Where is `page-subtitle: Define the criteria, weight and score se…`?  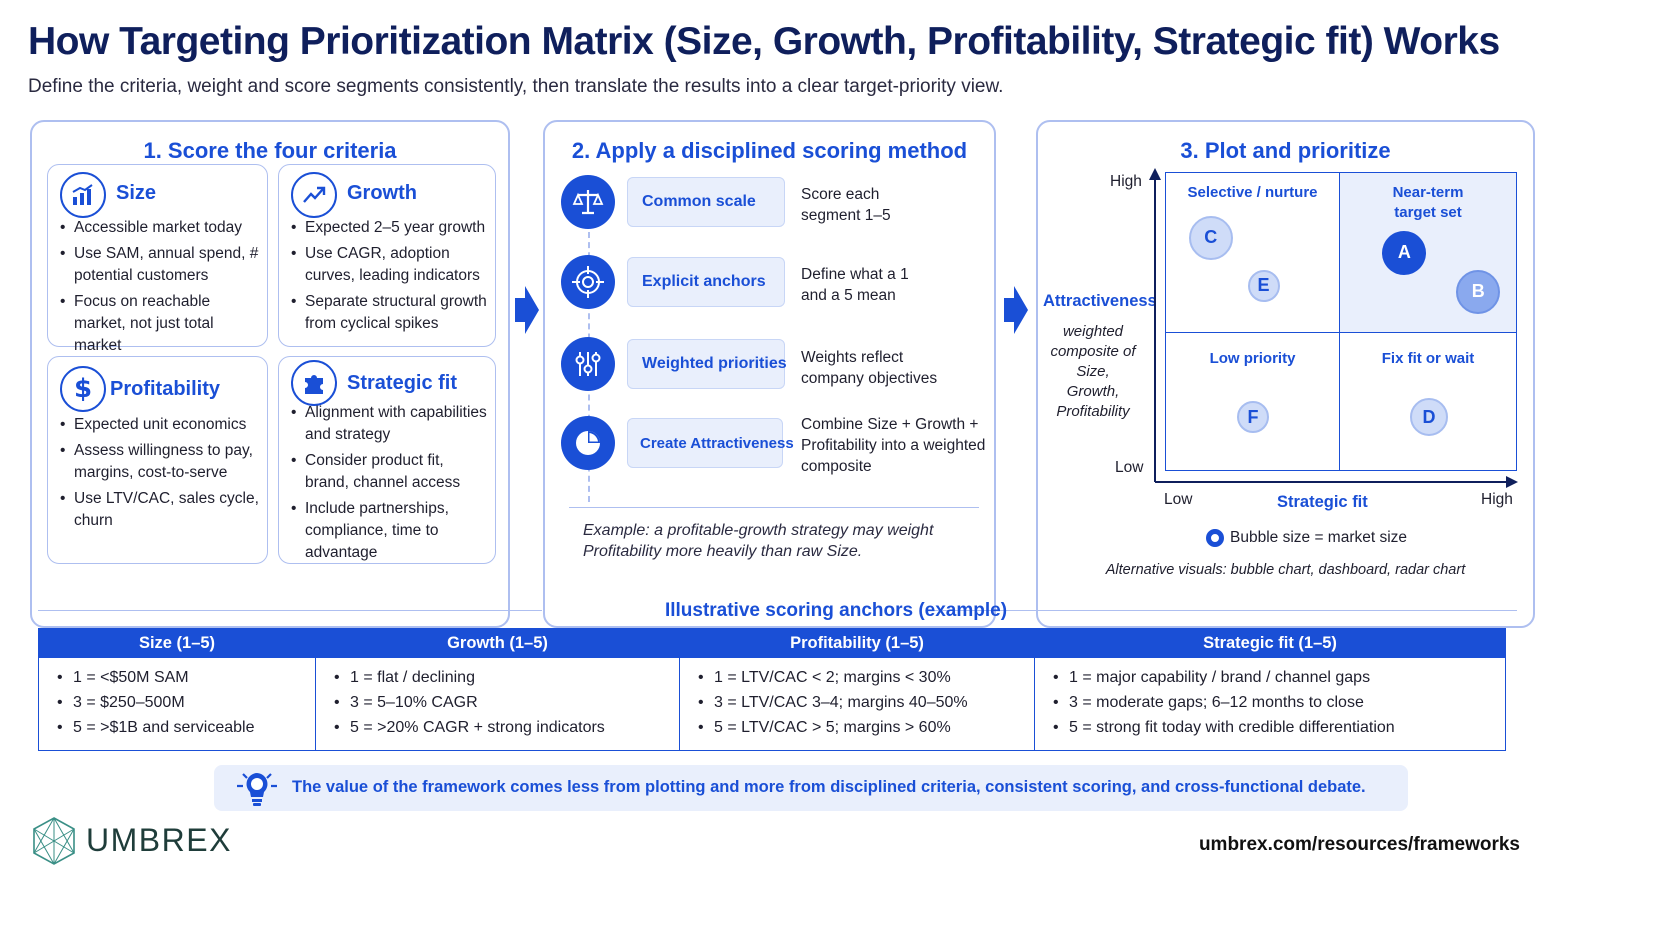 page-subtitle: Define the criteria, weight and score se… is located at coordinates (516, 86).